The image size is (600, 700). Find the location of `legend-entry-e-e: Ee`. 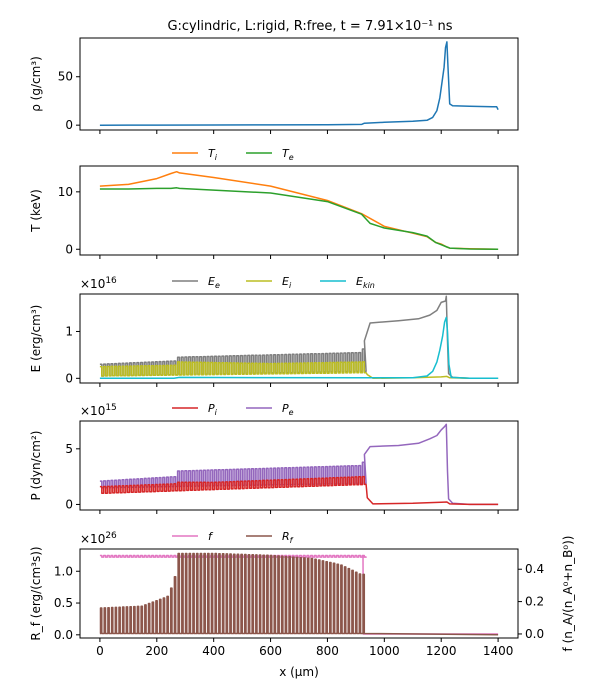

legend-entry-e-e: Ee is located at coordinates (196, 282).